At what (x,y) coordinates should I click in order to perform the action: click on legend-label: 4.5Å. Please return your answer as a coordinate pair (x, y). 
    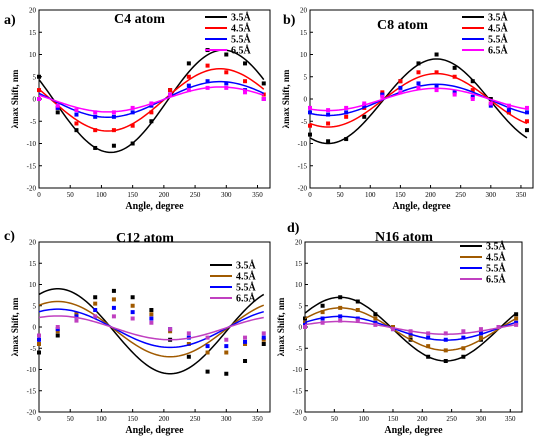
    Looking at the image, I should click on (241, 29).